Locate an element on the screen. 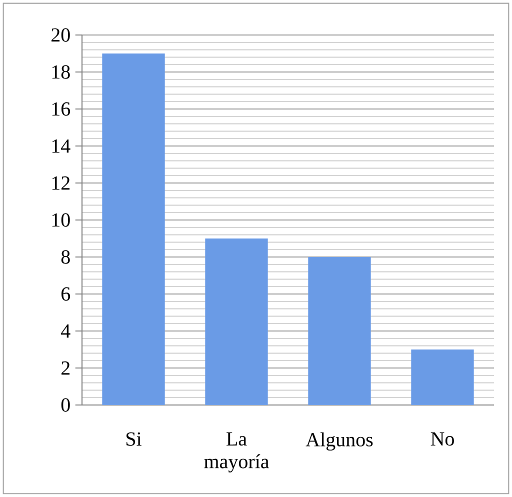 Image resolution: width=512 pixels, height=497 pixels. y-tick-label: 16 is located at coordinates (61, 109).